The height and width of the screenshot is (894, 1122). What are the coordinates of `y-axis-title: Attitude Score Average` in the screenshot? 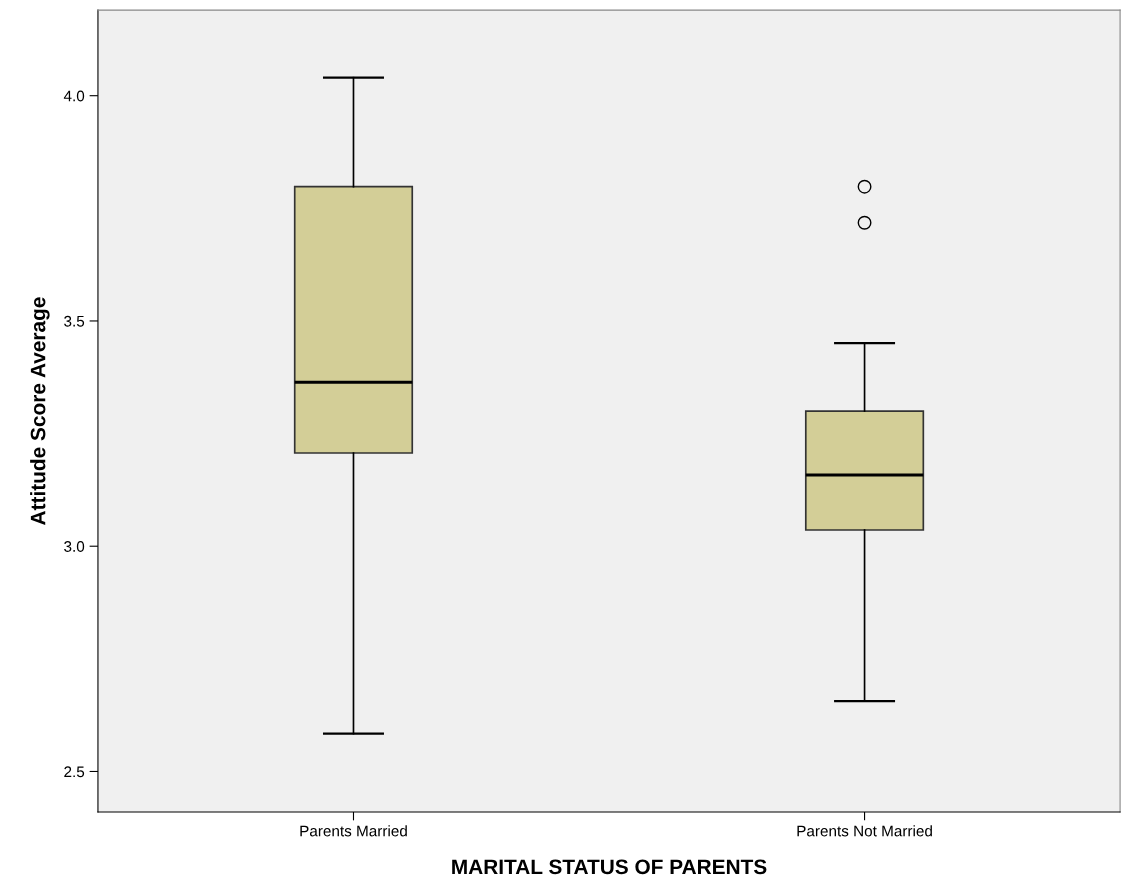 It's located at (40, 411).